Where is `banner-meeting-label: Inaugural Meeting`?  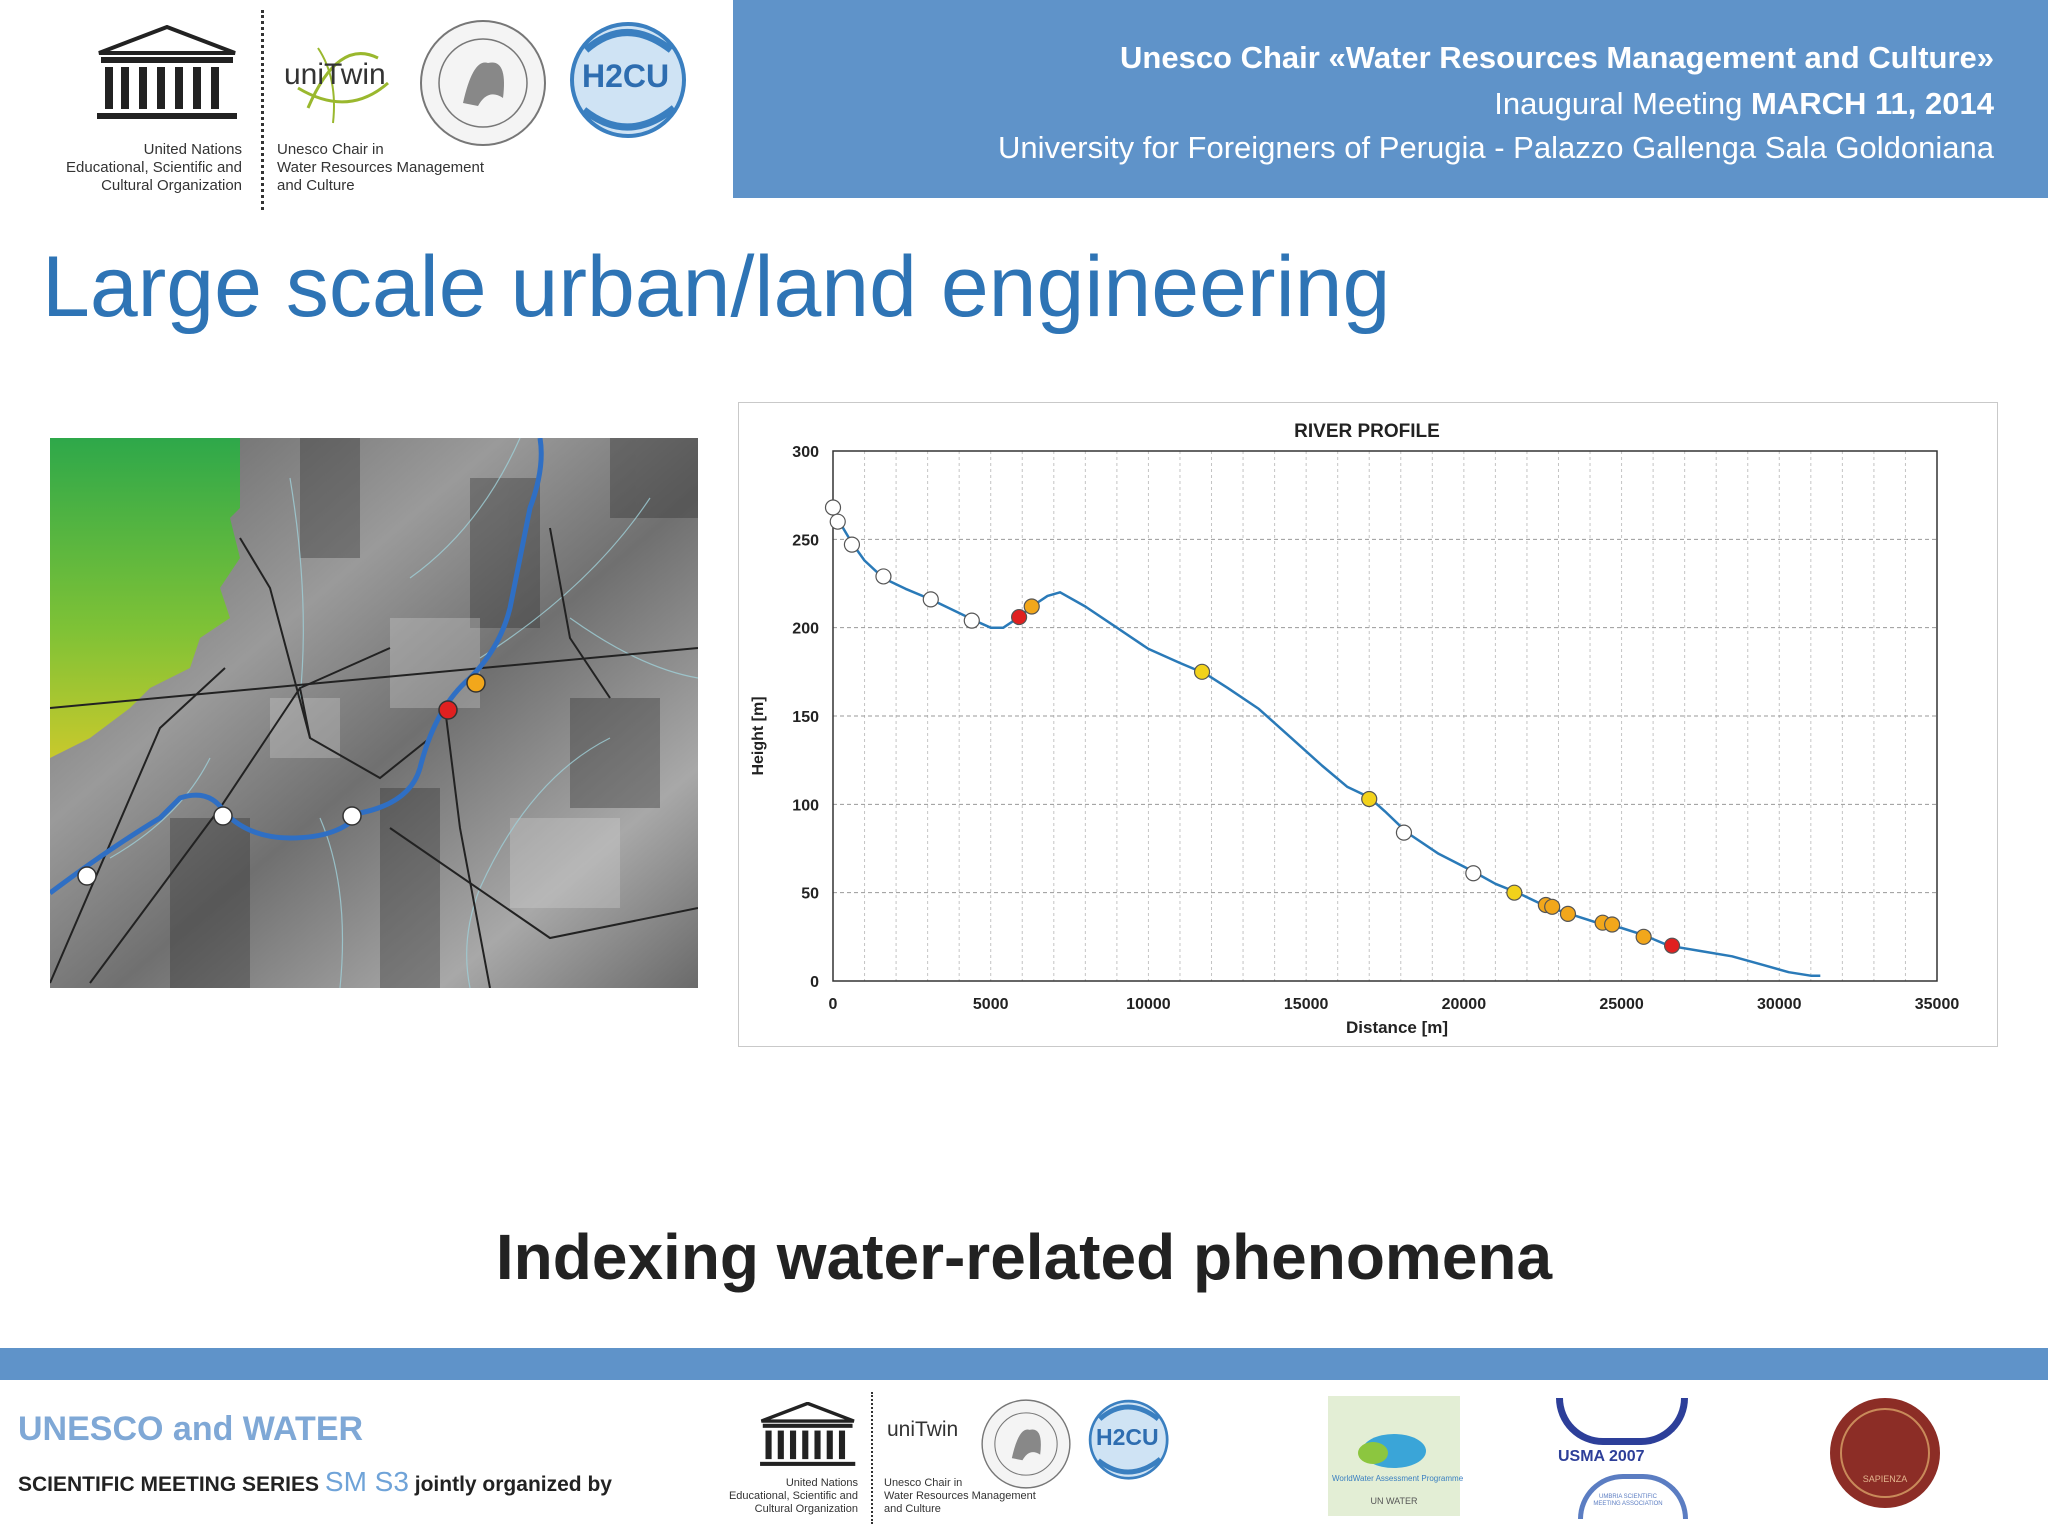
banner-meeting-label: Inaugural Meeting is located at coordinates (1618, 103).